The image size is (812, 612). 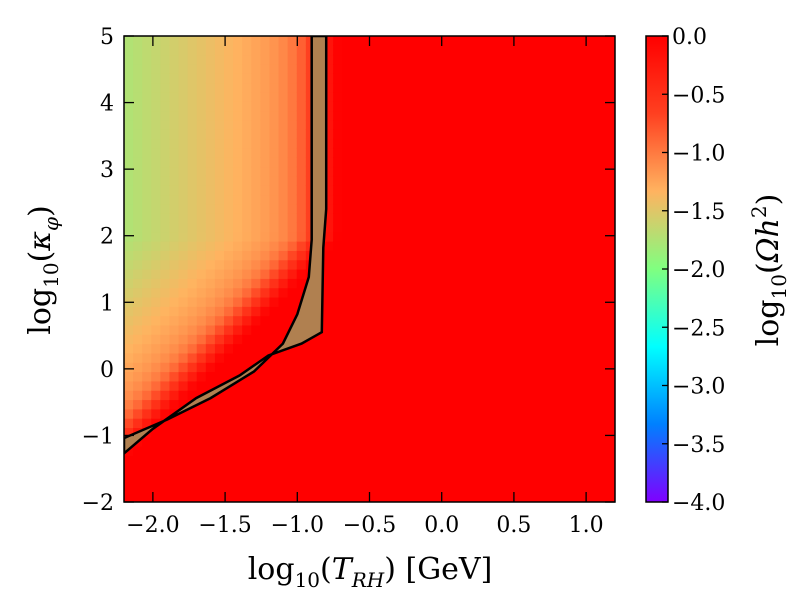 What do you see at coordinates (107, 303) in the screenshot?
I see `y-tick-label: 1` at bounding box center [107, 303].